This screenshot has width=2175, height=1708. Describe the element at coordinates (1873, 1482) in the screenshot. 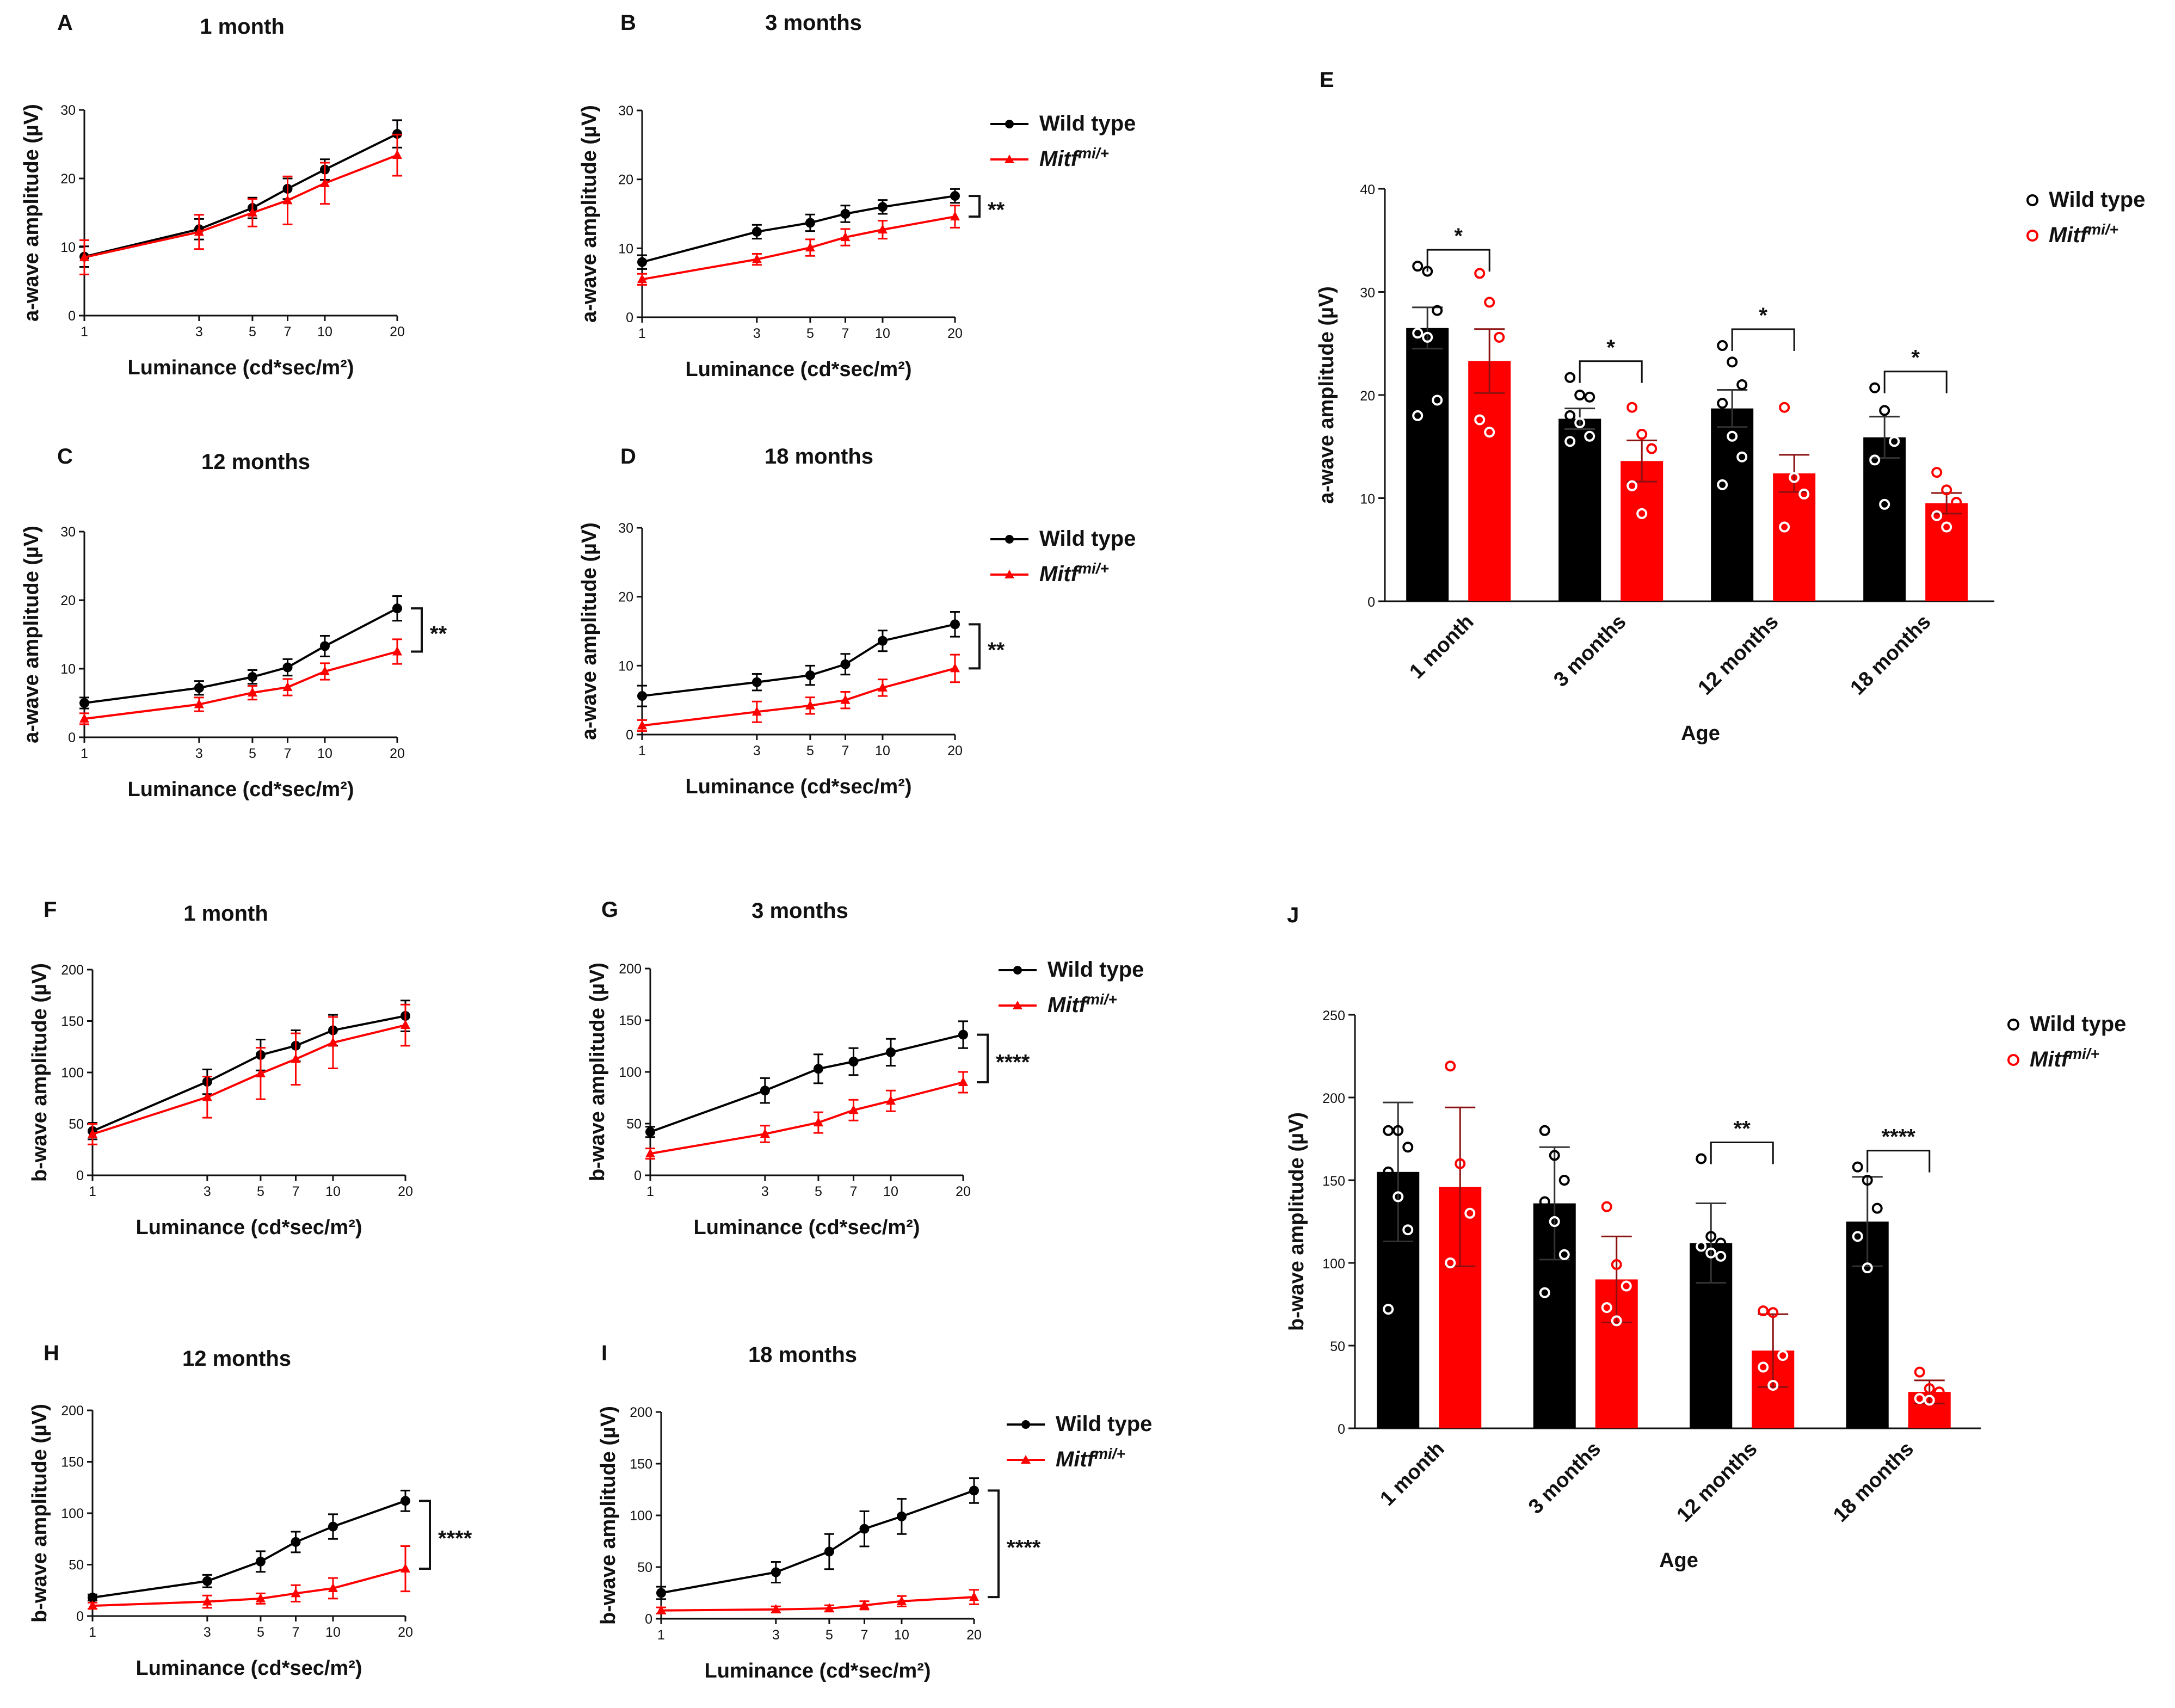

I see `category-label: 18 months` at that location.